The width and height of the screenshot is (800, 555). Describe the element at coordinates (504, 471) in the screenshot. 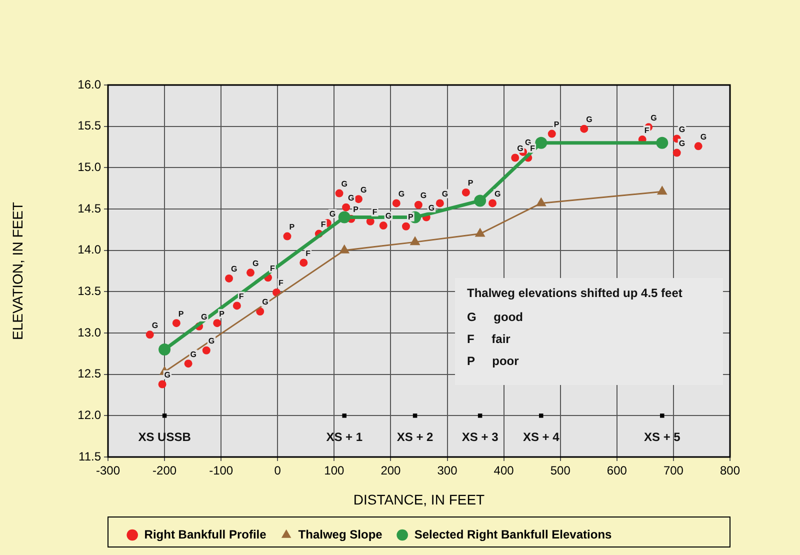

I see `x-tick-label: 400` at that location.